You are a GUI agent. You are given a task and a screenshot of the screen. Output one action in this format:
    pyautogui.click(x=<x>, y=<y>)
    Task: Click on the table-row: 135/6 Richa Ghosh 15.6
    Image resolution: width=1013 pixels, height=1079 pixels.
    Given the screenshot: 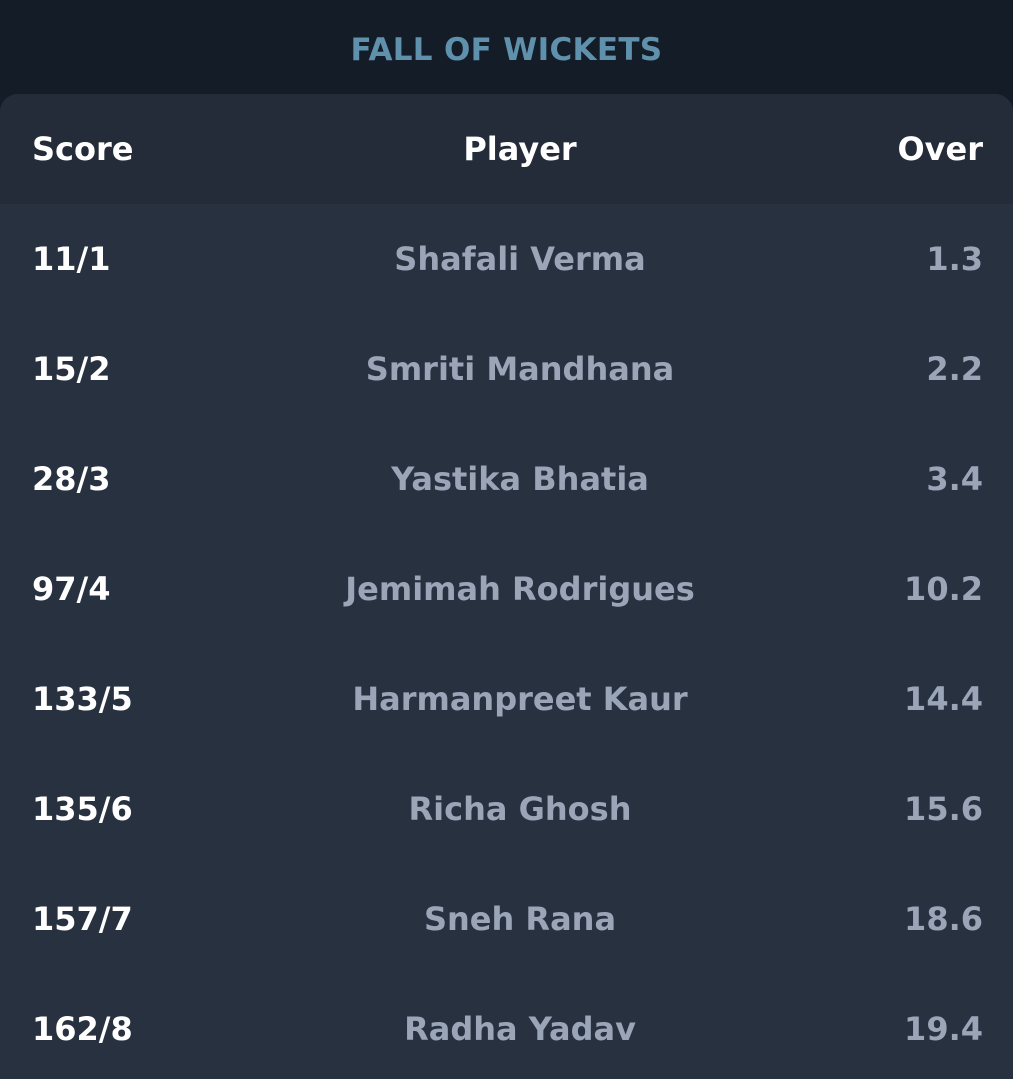 What is the action you would take?
    pyautogui.click(x=506, y=809)
    